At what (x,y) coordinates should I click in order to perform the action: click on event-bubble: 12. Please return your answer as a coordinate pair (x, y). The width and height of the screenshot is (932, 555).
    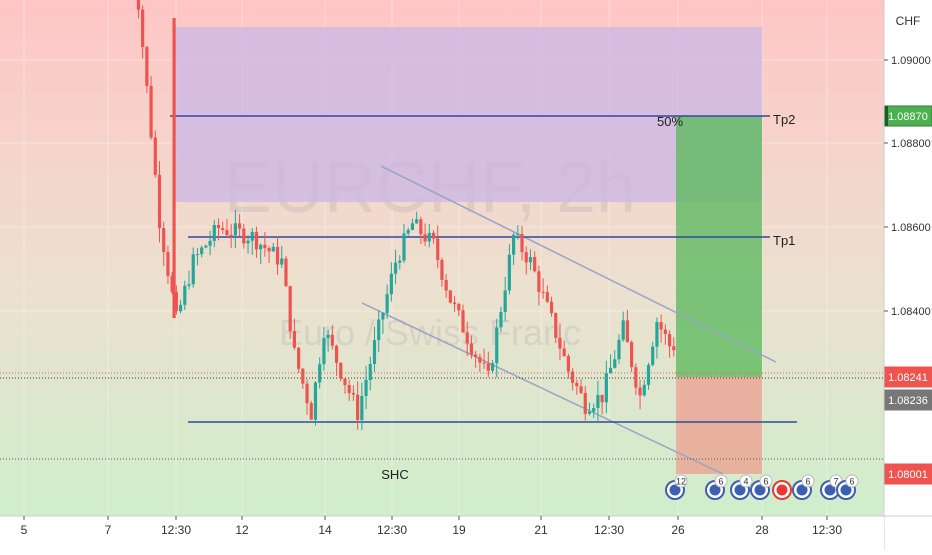
    Looking at the image, I should click on (676, 487).